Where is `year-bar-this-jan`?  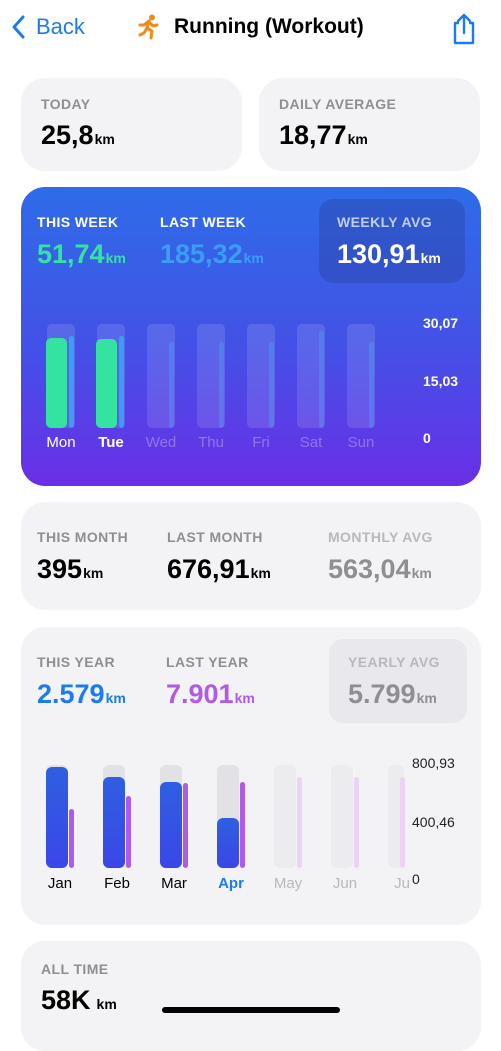
year-bar-this-jan is located at coordinates (57, 817).